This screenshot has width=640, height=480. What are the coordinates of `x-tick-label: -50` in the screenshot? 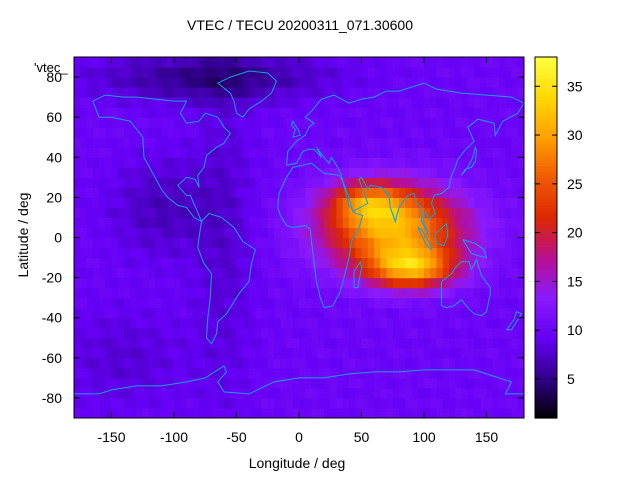 It's located at (236, 437).